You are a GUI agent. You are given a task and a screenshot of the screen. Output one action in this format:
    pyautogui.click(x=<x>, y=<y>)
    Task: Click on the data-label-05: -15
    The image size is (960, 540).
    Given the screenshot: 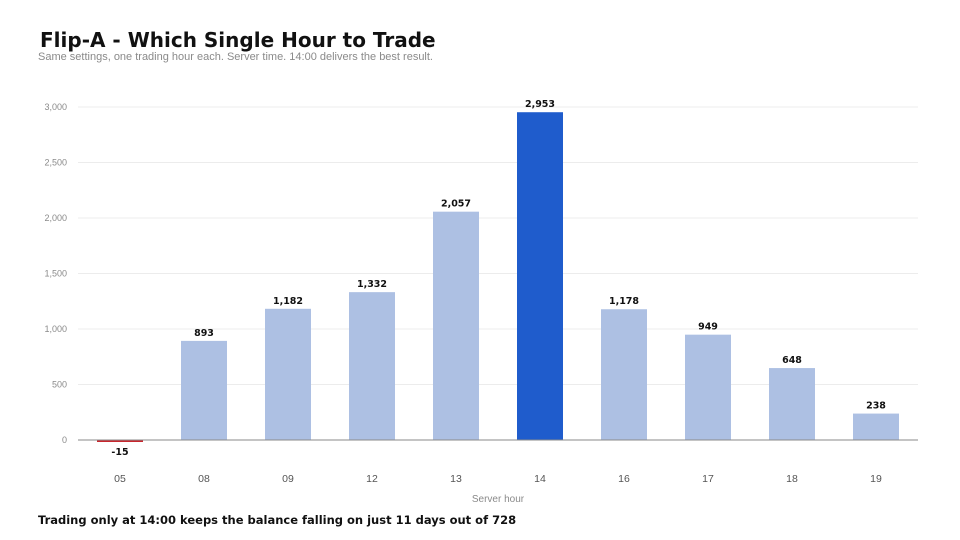 What is the action you would take?
    pyautogui.click(x=119, y=452)
    